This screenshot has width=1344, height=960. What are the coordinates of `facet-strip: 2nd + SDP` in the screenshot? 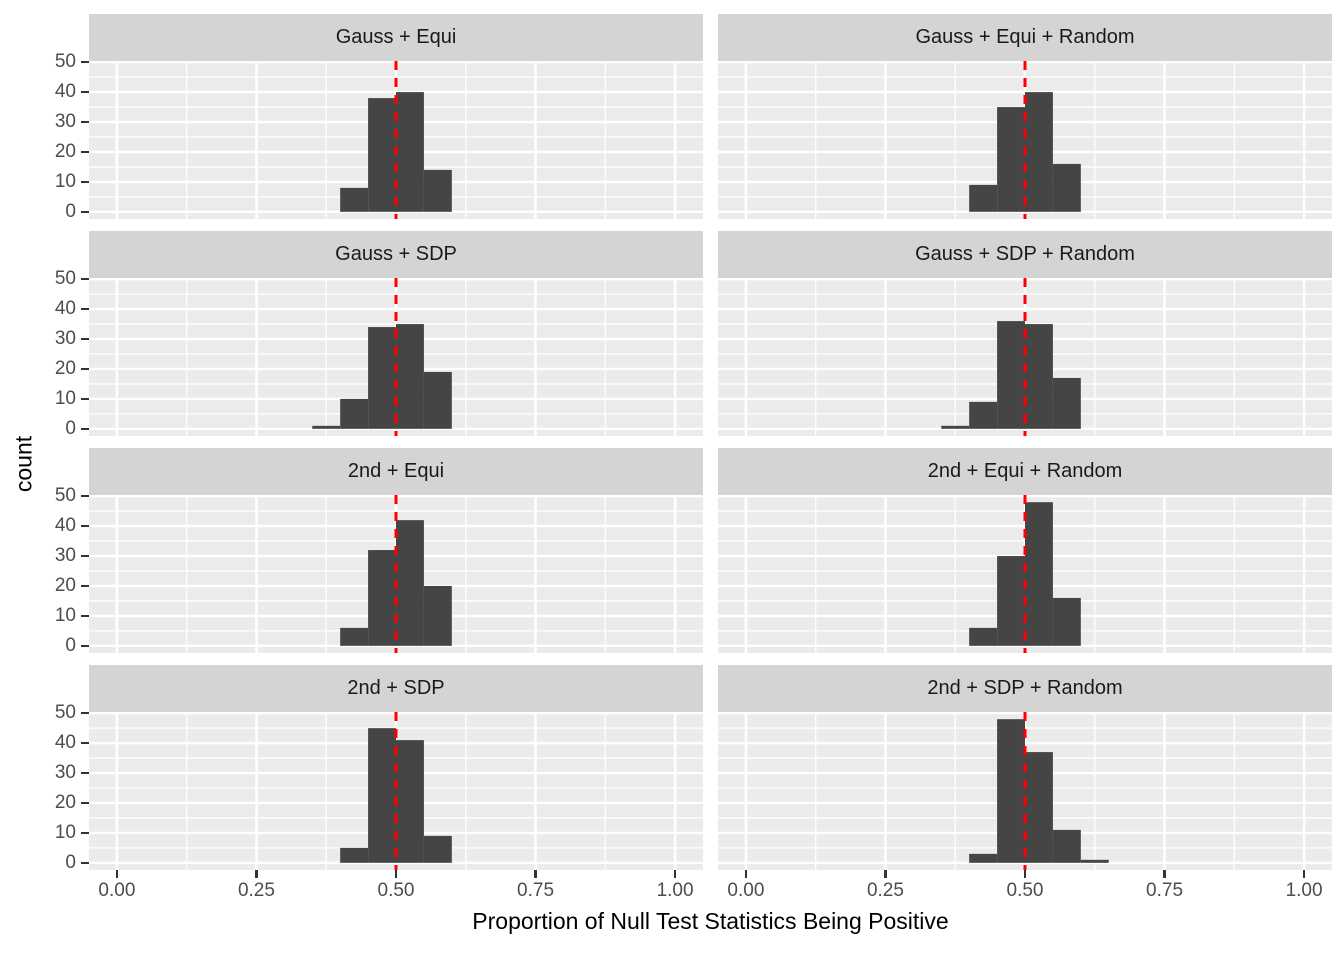 It's located at (396, 688).